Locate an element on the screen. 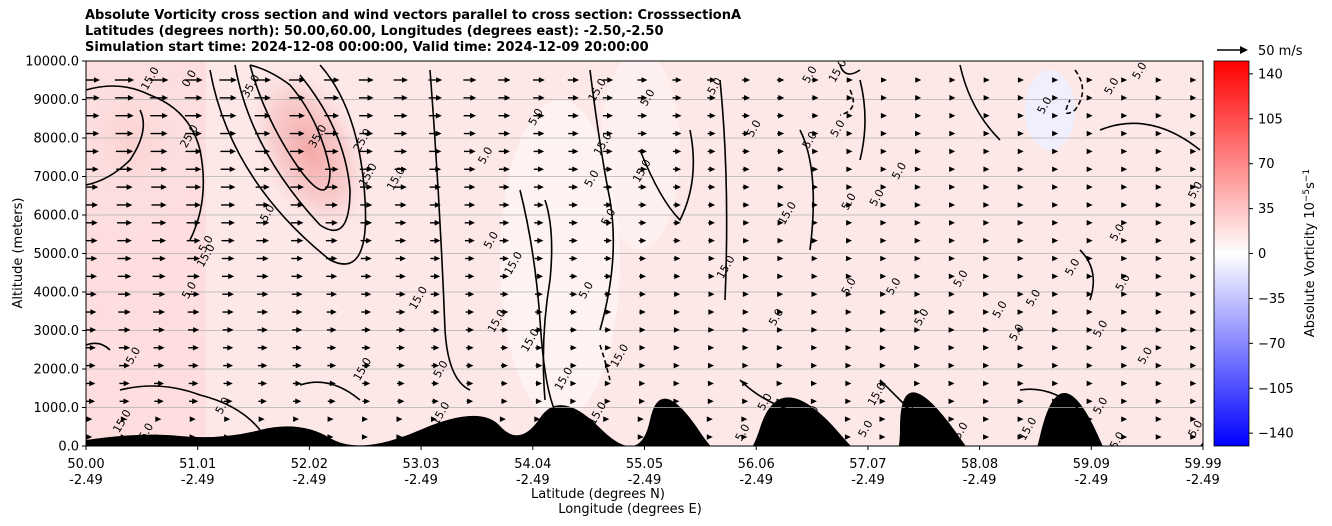 Image resolution: width=1332 pixels, height=526 pixels. vorticity-blob-center is located at coordinates (560, 260).